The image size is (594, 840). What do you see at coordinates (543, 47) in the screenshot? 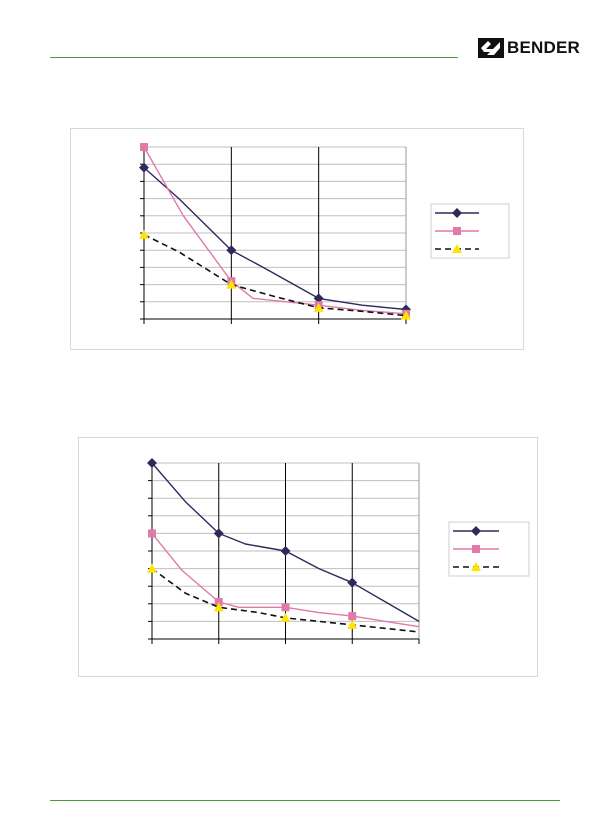
I see `bender-logo-text: BENDER` at bounding box center [543, 47].